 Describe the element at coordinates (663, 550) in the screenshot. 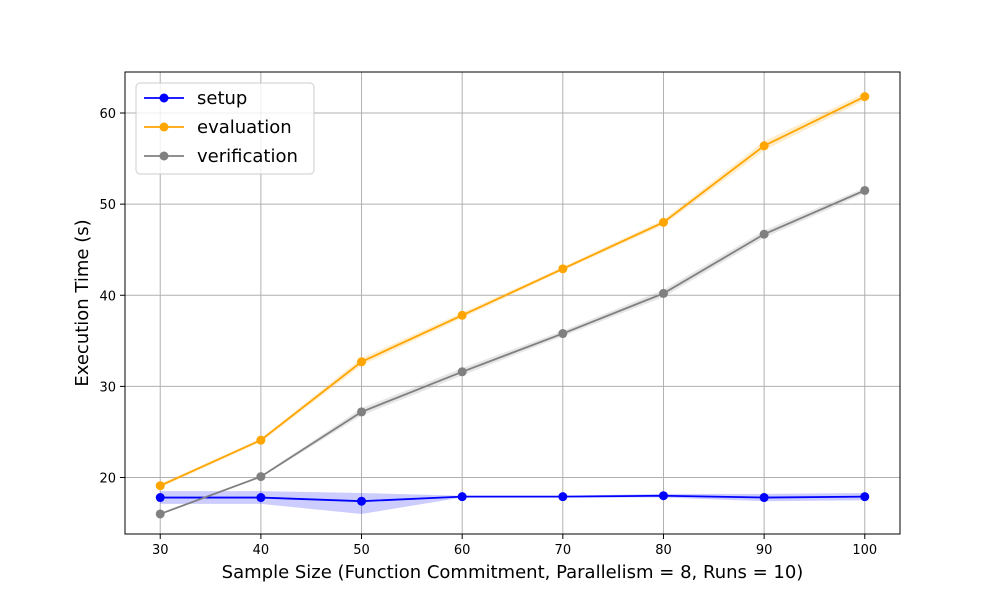

I see `x-tick-label: 80` at that location.